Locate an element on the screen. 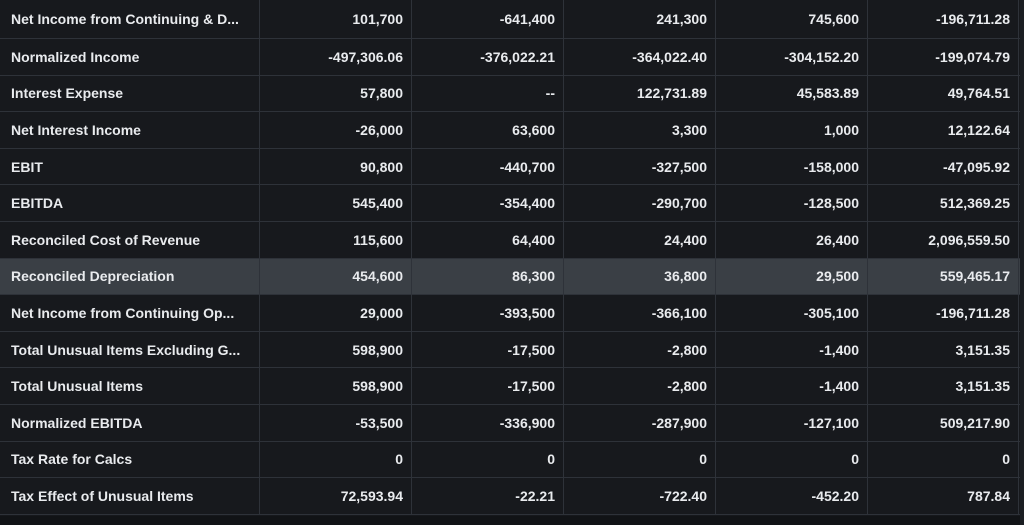 This screenshot has width=1024, height=525. value-cell: -366,100 is located at coordinates (640, 313).